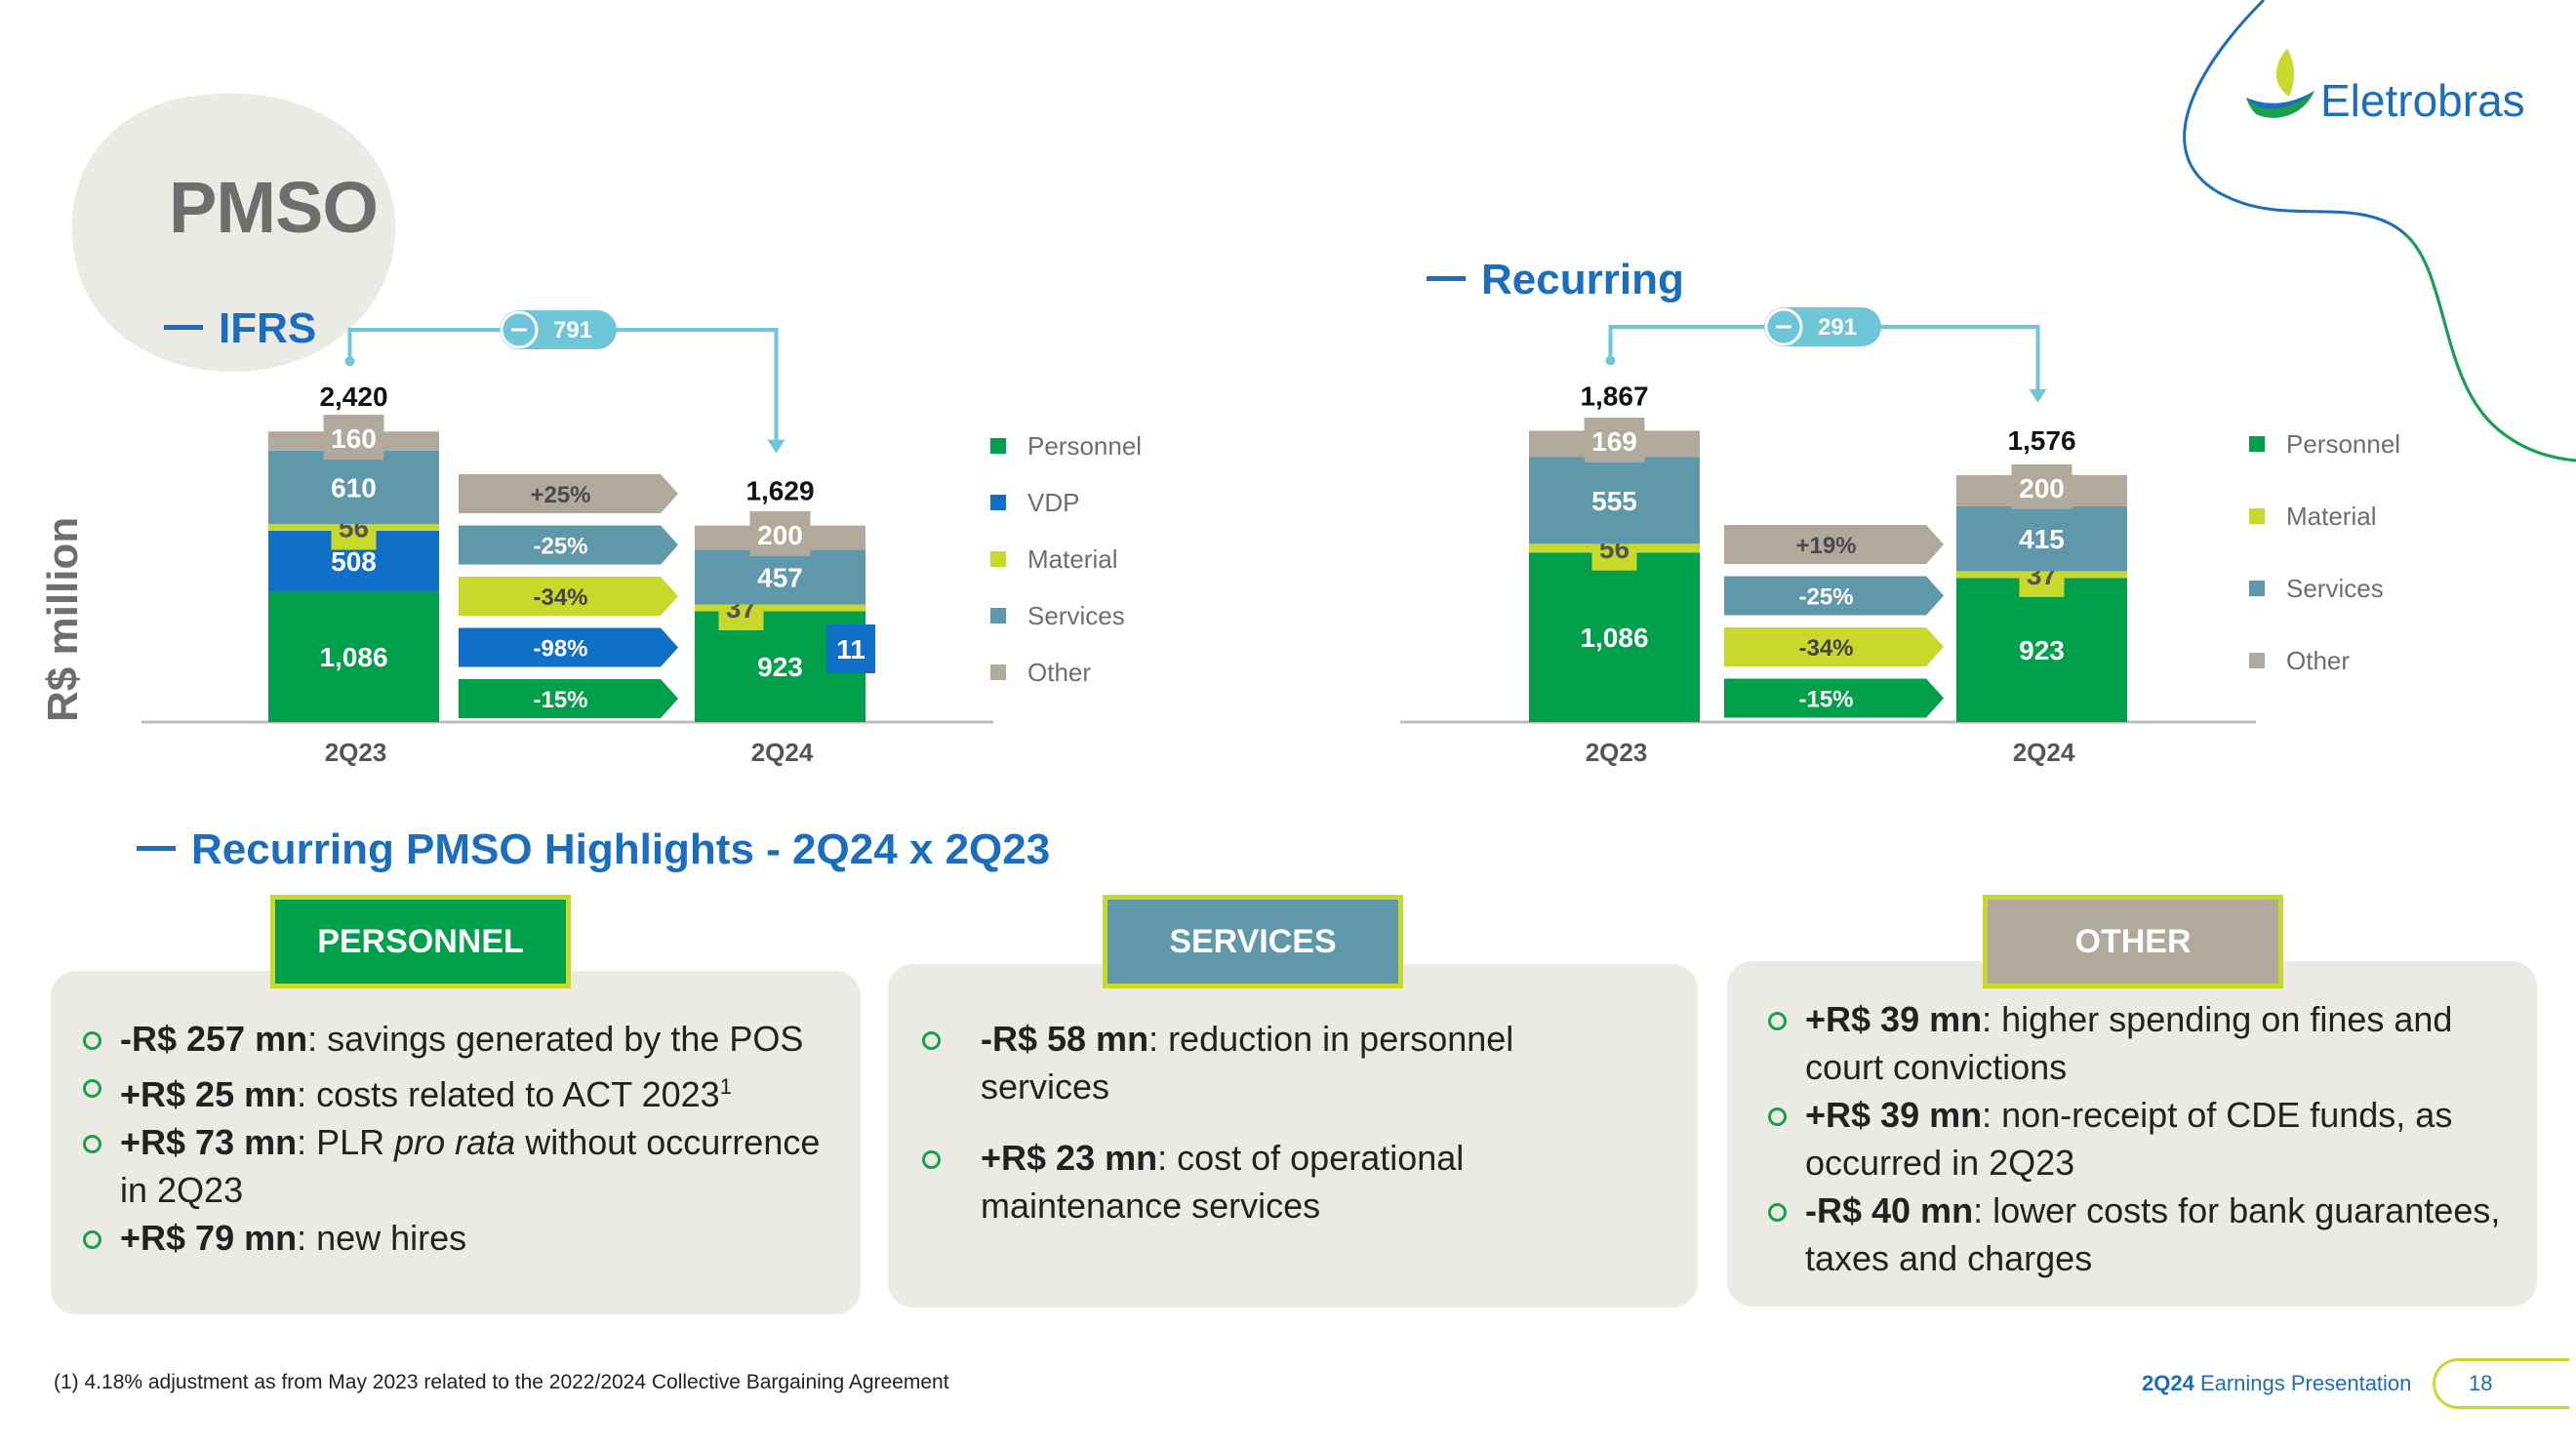  What do you see at coordinates (349, 361) in the screenshot?
I see `connector-start-dot` at bounding box center [349, 361].